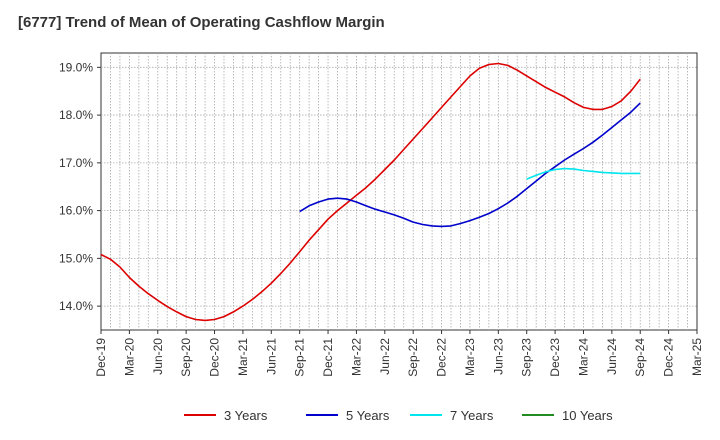 The width and height of the screenshot is (720, 440). I want to click on y-tick-label: 14.0%, so click(76, 306).